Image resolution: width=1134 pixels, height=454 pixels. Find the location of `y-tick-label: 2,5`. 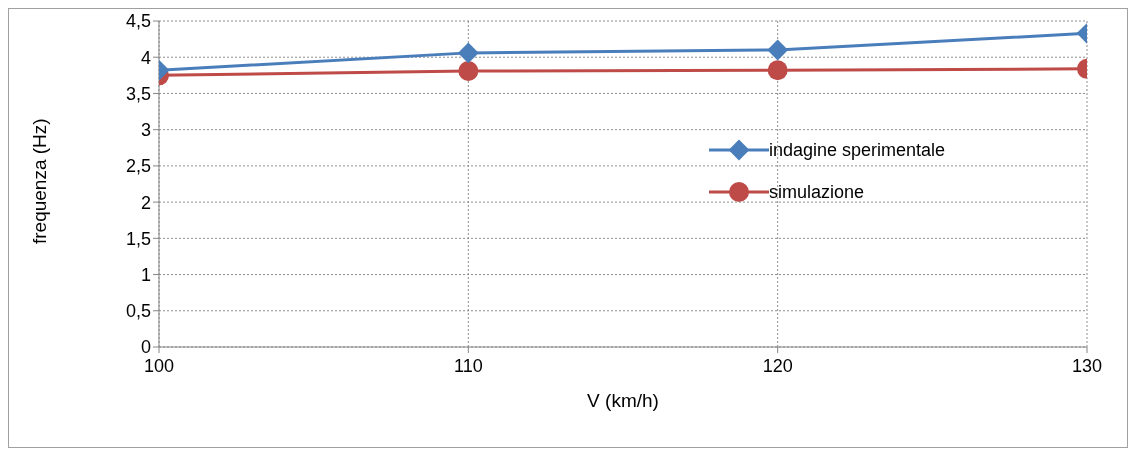

y-tick-label: 2,5 is located at coordinates (138, 166).